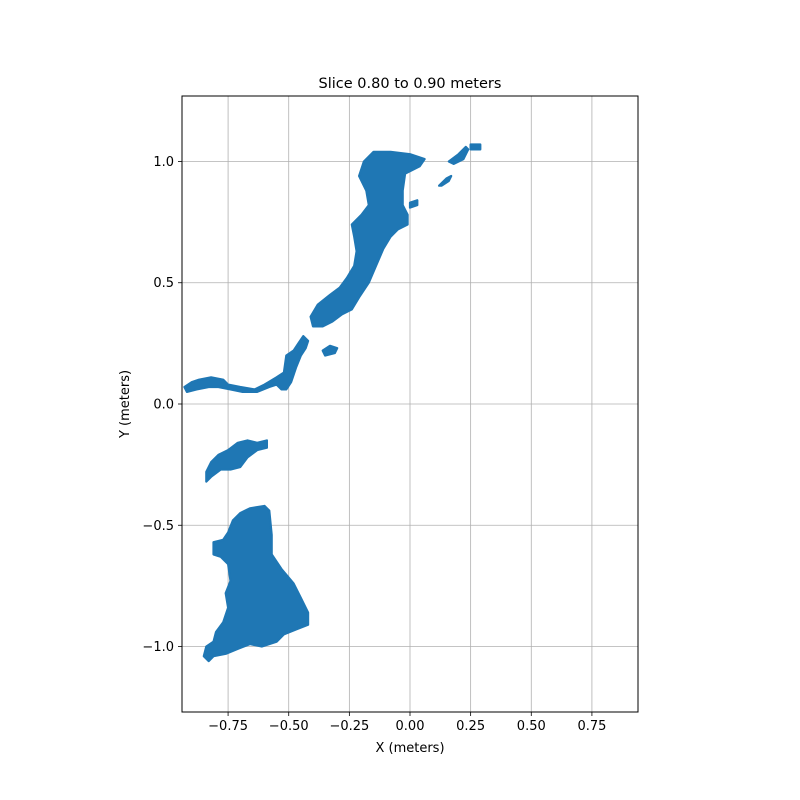 The height and width of the screenshot is (800, 800). I want to click on x-tick-label: −0.75, so click(228, 726).